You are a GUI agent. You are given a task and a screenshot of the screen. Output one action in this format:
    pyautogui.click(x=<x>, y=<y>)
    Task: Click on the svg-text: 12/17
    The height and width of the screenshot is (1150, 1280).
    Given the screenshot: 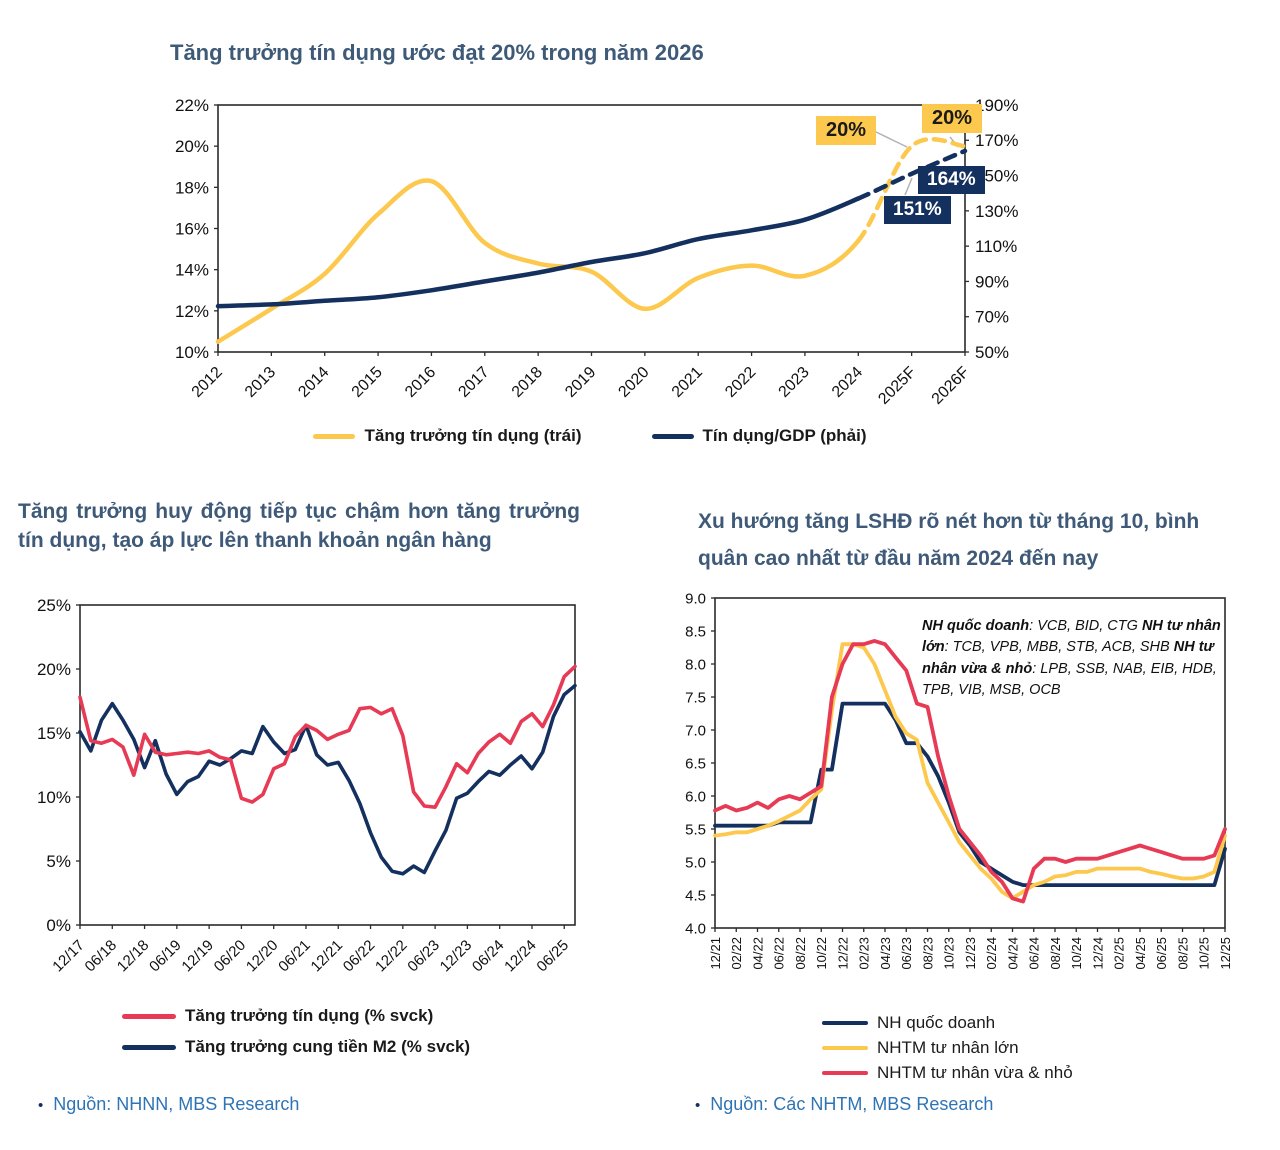 What is the action you would take?
    pyautogui.click(x=68, y=956)
    